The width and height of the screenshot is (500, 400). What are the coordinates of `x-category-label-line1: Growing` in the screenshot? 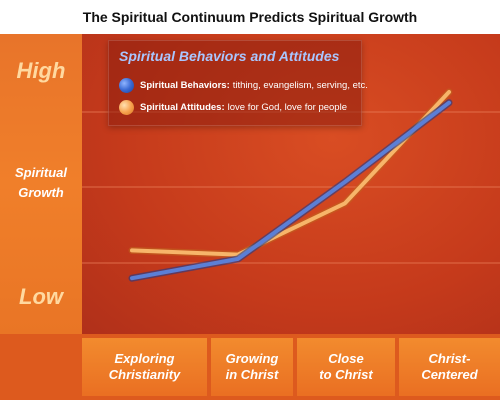 It's located at (252, 358).